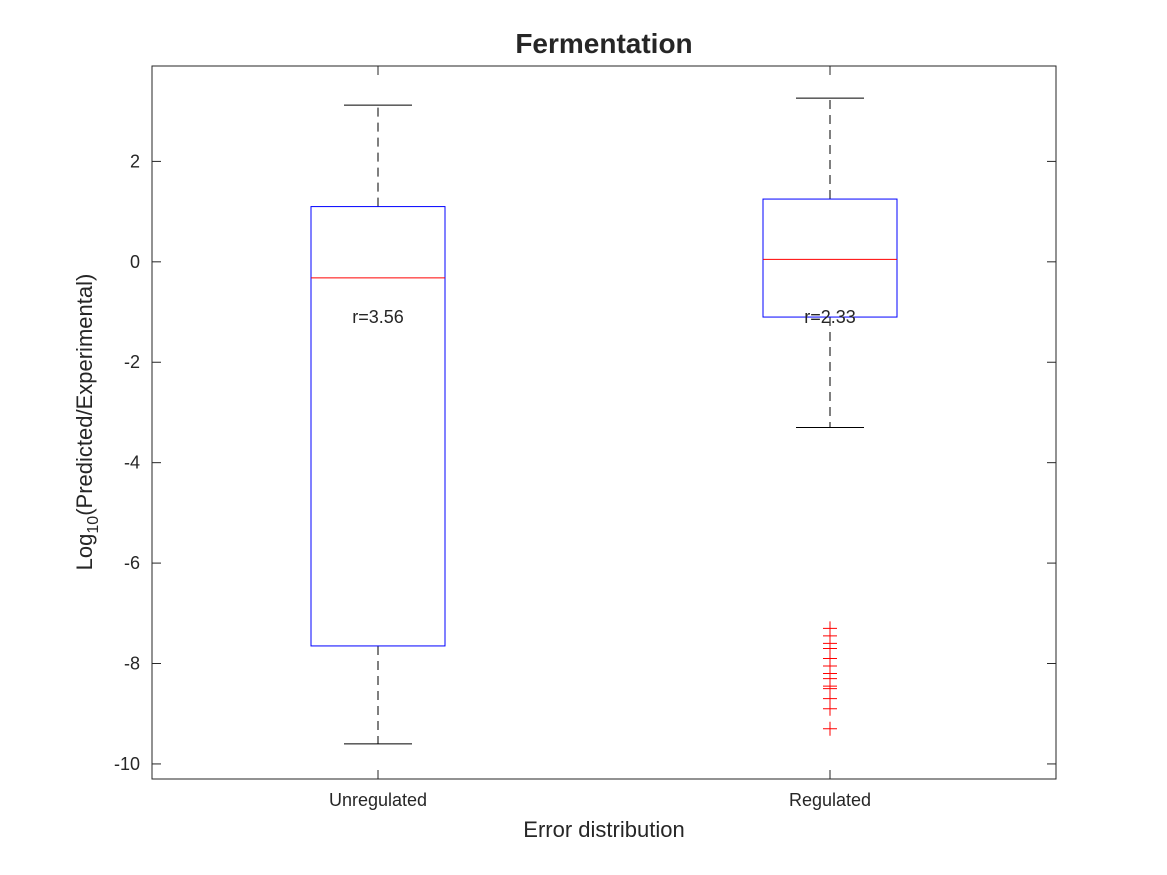 The height and width of the screenshot is (875, 1167). Describe the element at coordinates (378, 800) in the screenshot. I see `x-tick-label: Unregulated` at that location.